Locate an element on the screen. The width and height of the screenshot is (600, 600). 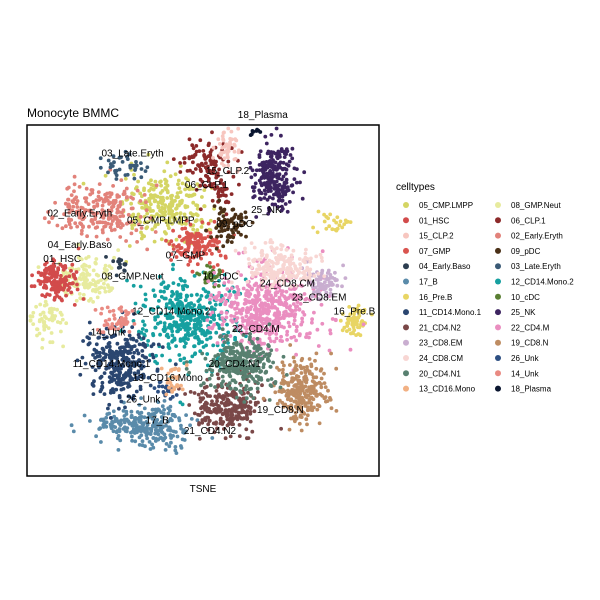
series-16_Pre.B is located at coordinates (342, 273).